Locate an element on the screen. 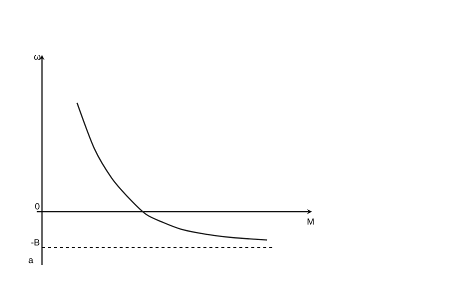 The image size is (472, 306). ref-line-label: -B is located at coordinates (35, 242).